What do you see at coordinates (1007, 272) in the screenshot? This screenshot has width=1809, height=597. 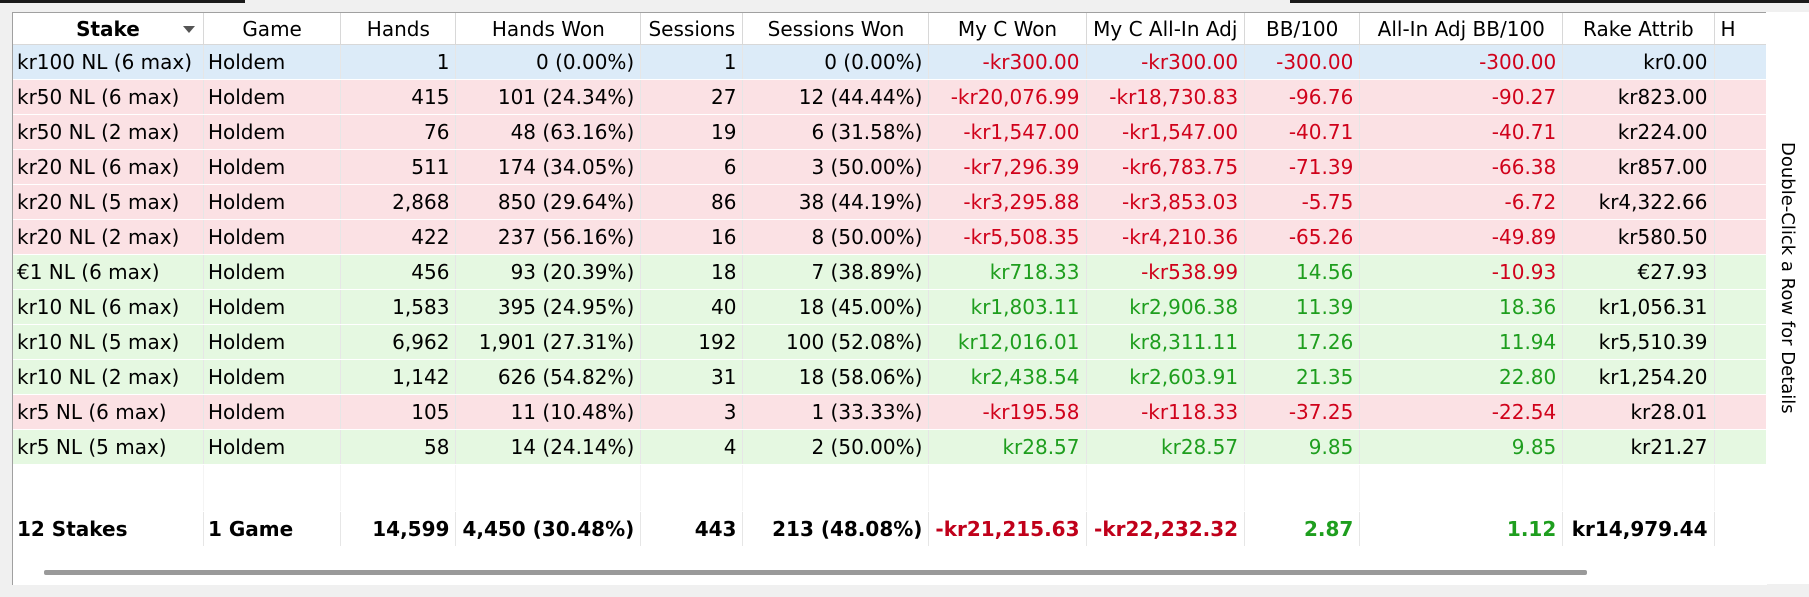 I see `c-won-cell: kr718.33` at bounding box center [1007, 272].